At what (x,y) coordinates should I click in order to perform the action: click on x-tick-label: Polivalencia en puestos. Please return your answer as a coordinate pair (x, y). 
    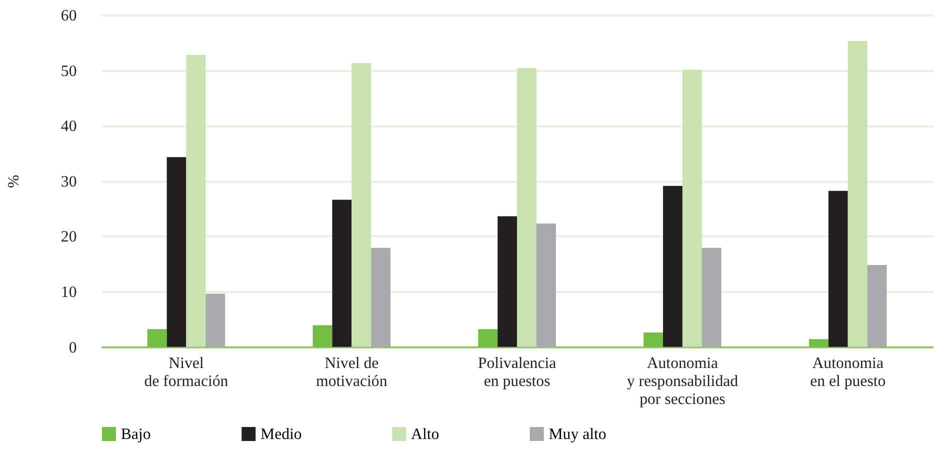
    Looking at the image, I should click on (517, 372).